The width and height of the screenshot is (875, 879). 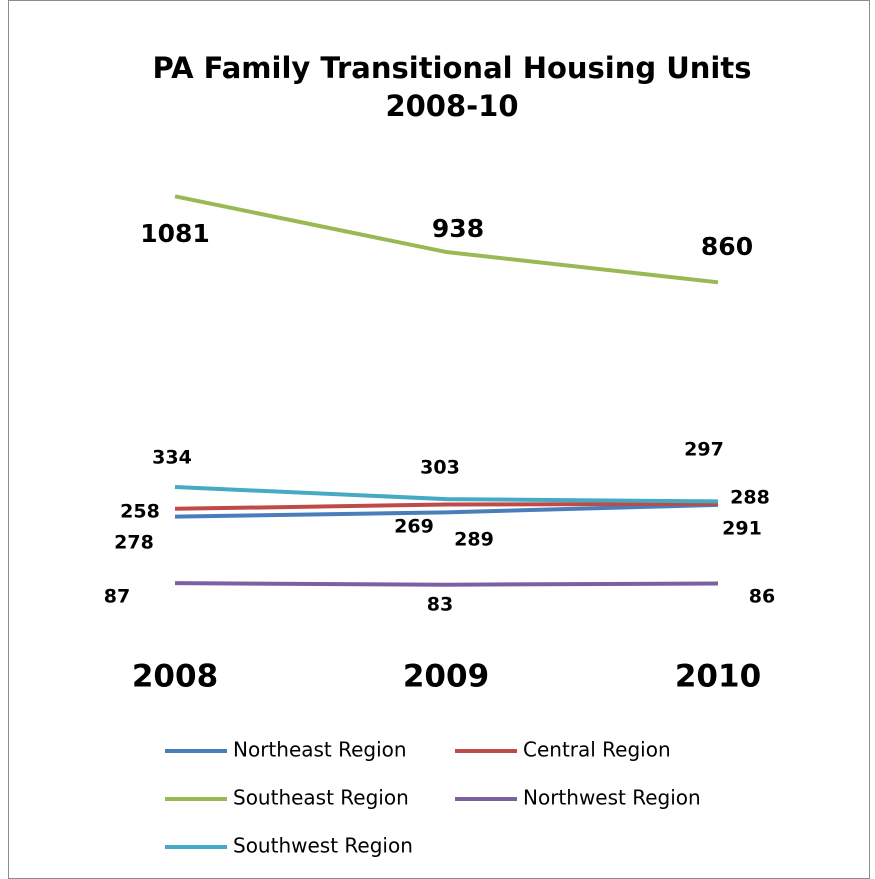 I want to click on data-label: 269, so click(x=414, y=527).